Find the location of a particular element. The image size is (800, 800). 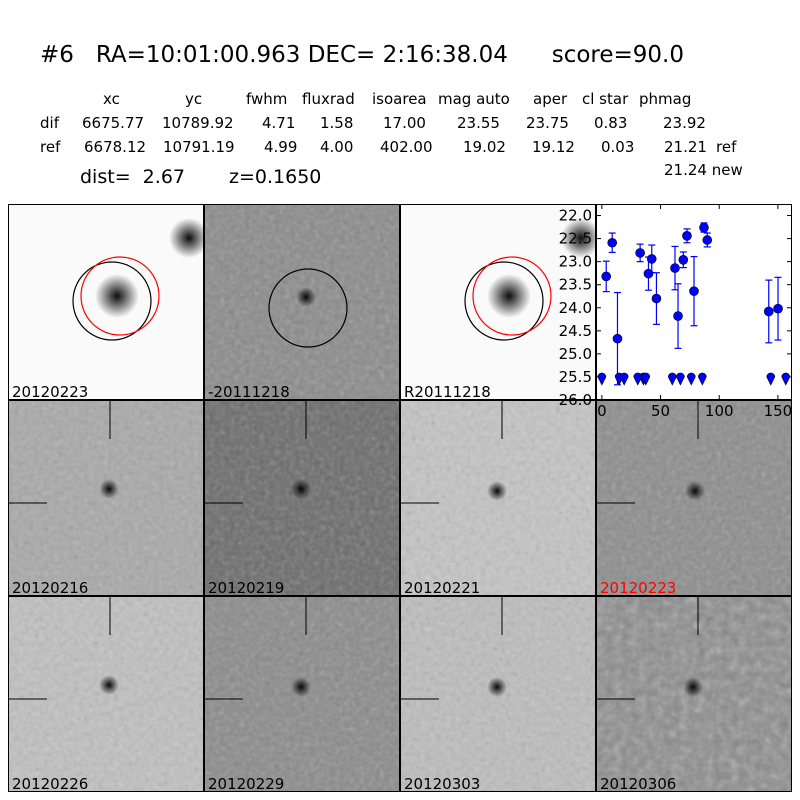

column-header: fluxrad is located at coordinates (328, 99).